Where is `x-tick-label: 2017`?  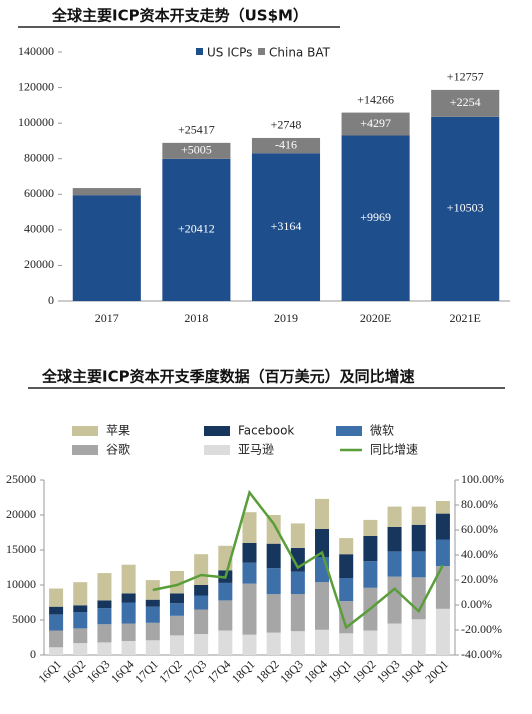
x-tick-label: 2017 is located at coordinates (107, 318).